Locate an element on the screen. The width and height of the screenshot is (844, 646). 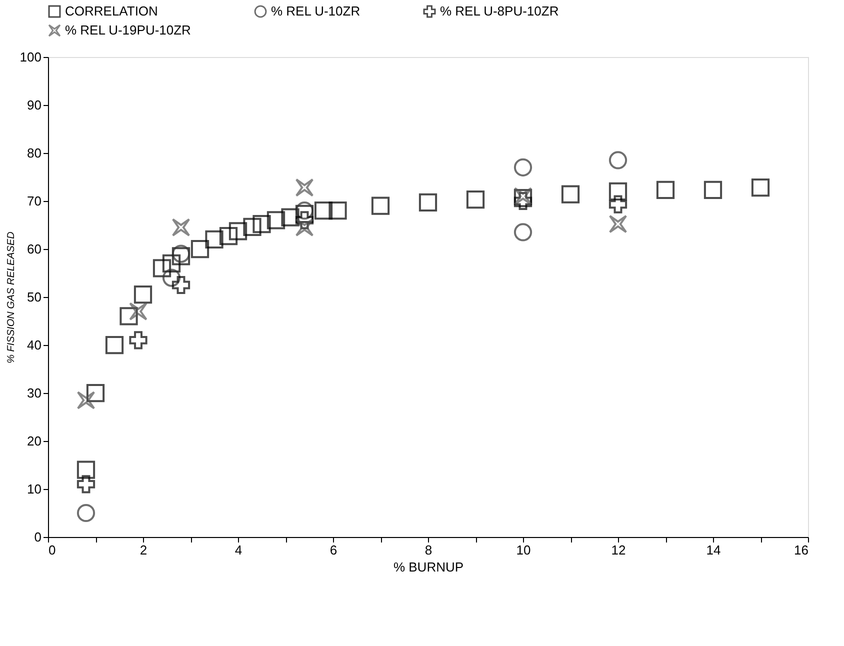
y-axis-title: % FISSION GAS RELEASED is located at coordinates (11, 298).